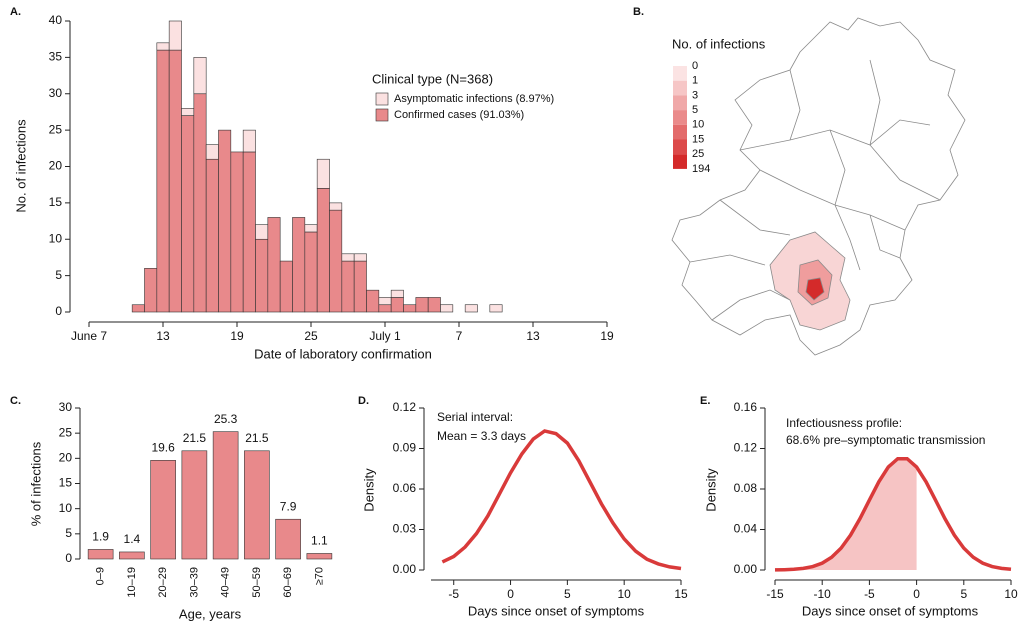 This screenshot has width=1019, height=628. Describe the element at coordinates (746, 529) in the screenshot. I see `y-tick-label: 0.04` at that location.